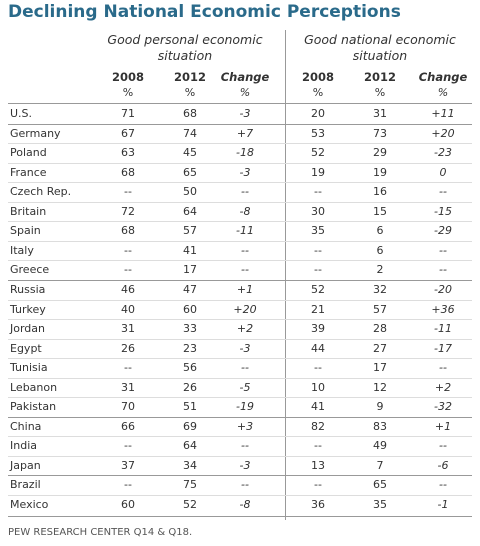 This screenshot has height=546, width=480. Describe the element at coordinates (190, 465) in the screenshot. I see `cell: 34` at that location.